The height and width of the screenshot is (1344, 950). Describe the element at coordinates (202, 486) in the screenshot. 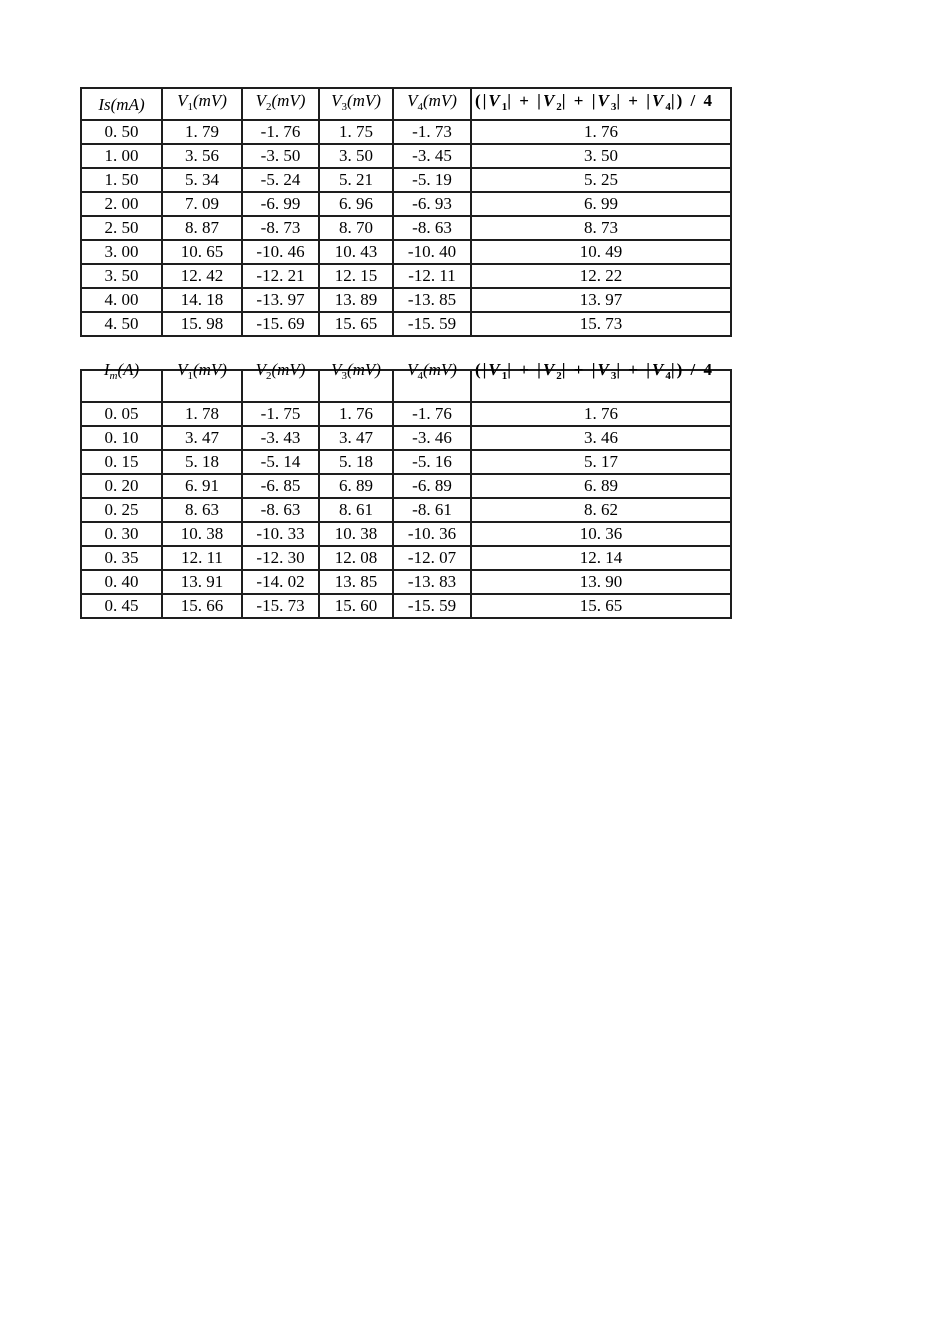

I see `table-cell: 6. 91` at that location.